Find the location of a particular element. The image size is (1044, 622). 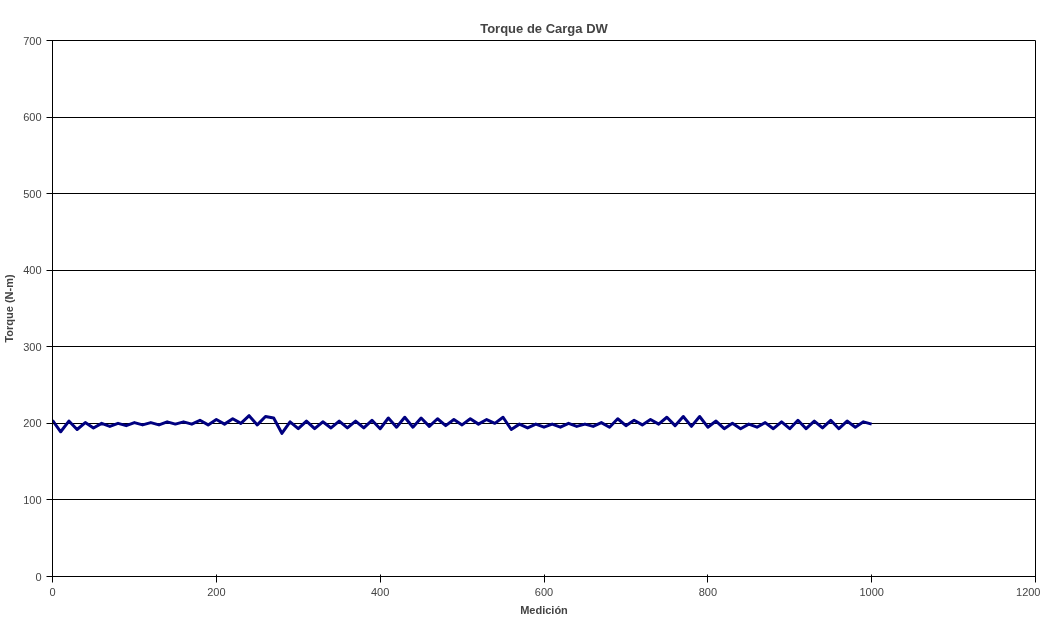

x-tick-label: 1200 is located at coordinates (1028, 591).